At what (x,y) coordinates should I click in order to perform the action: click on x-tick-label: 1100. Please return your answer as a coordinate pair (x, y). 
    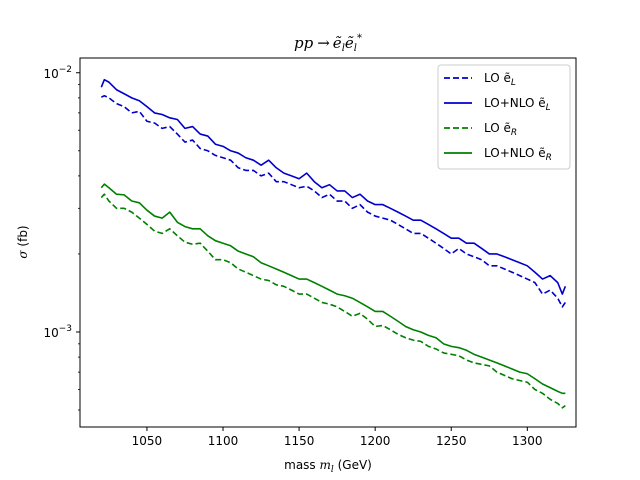
    Looking at the image, I should click on (223, 441).